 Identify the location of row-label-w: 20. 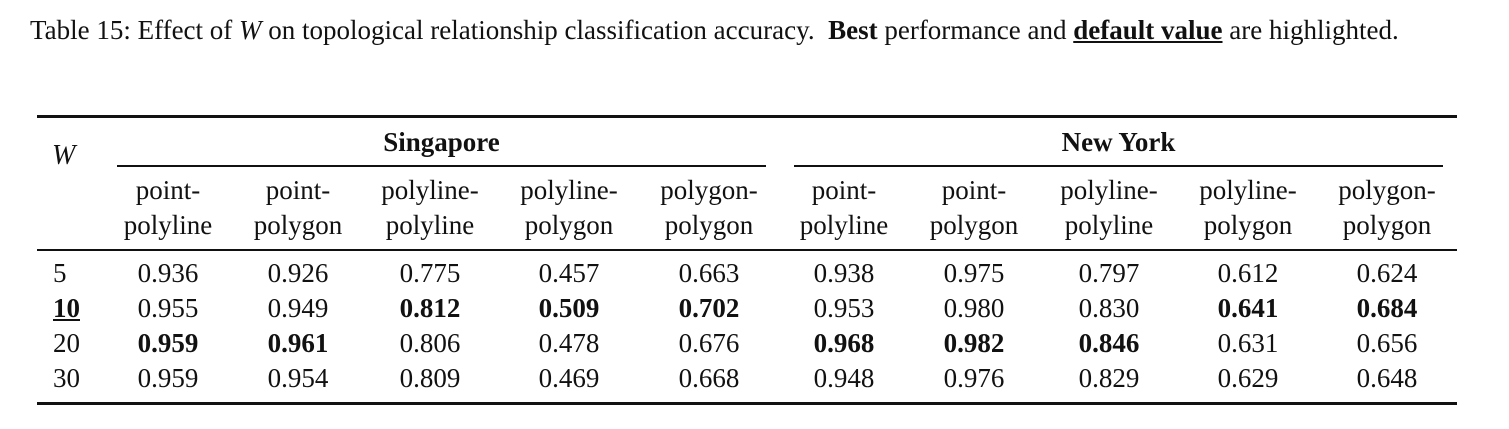
(66, 343).